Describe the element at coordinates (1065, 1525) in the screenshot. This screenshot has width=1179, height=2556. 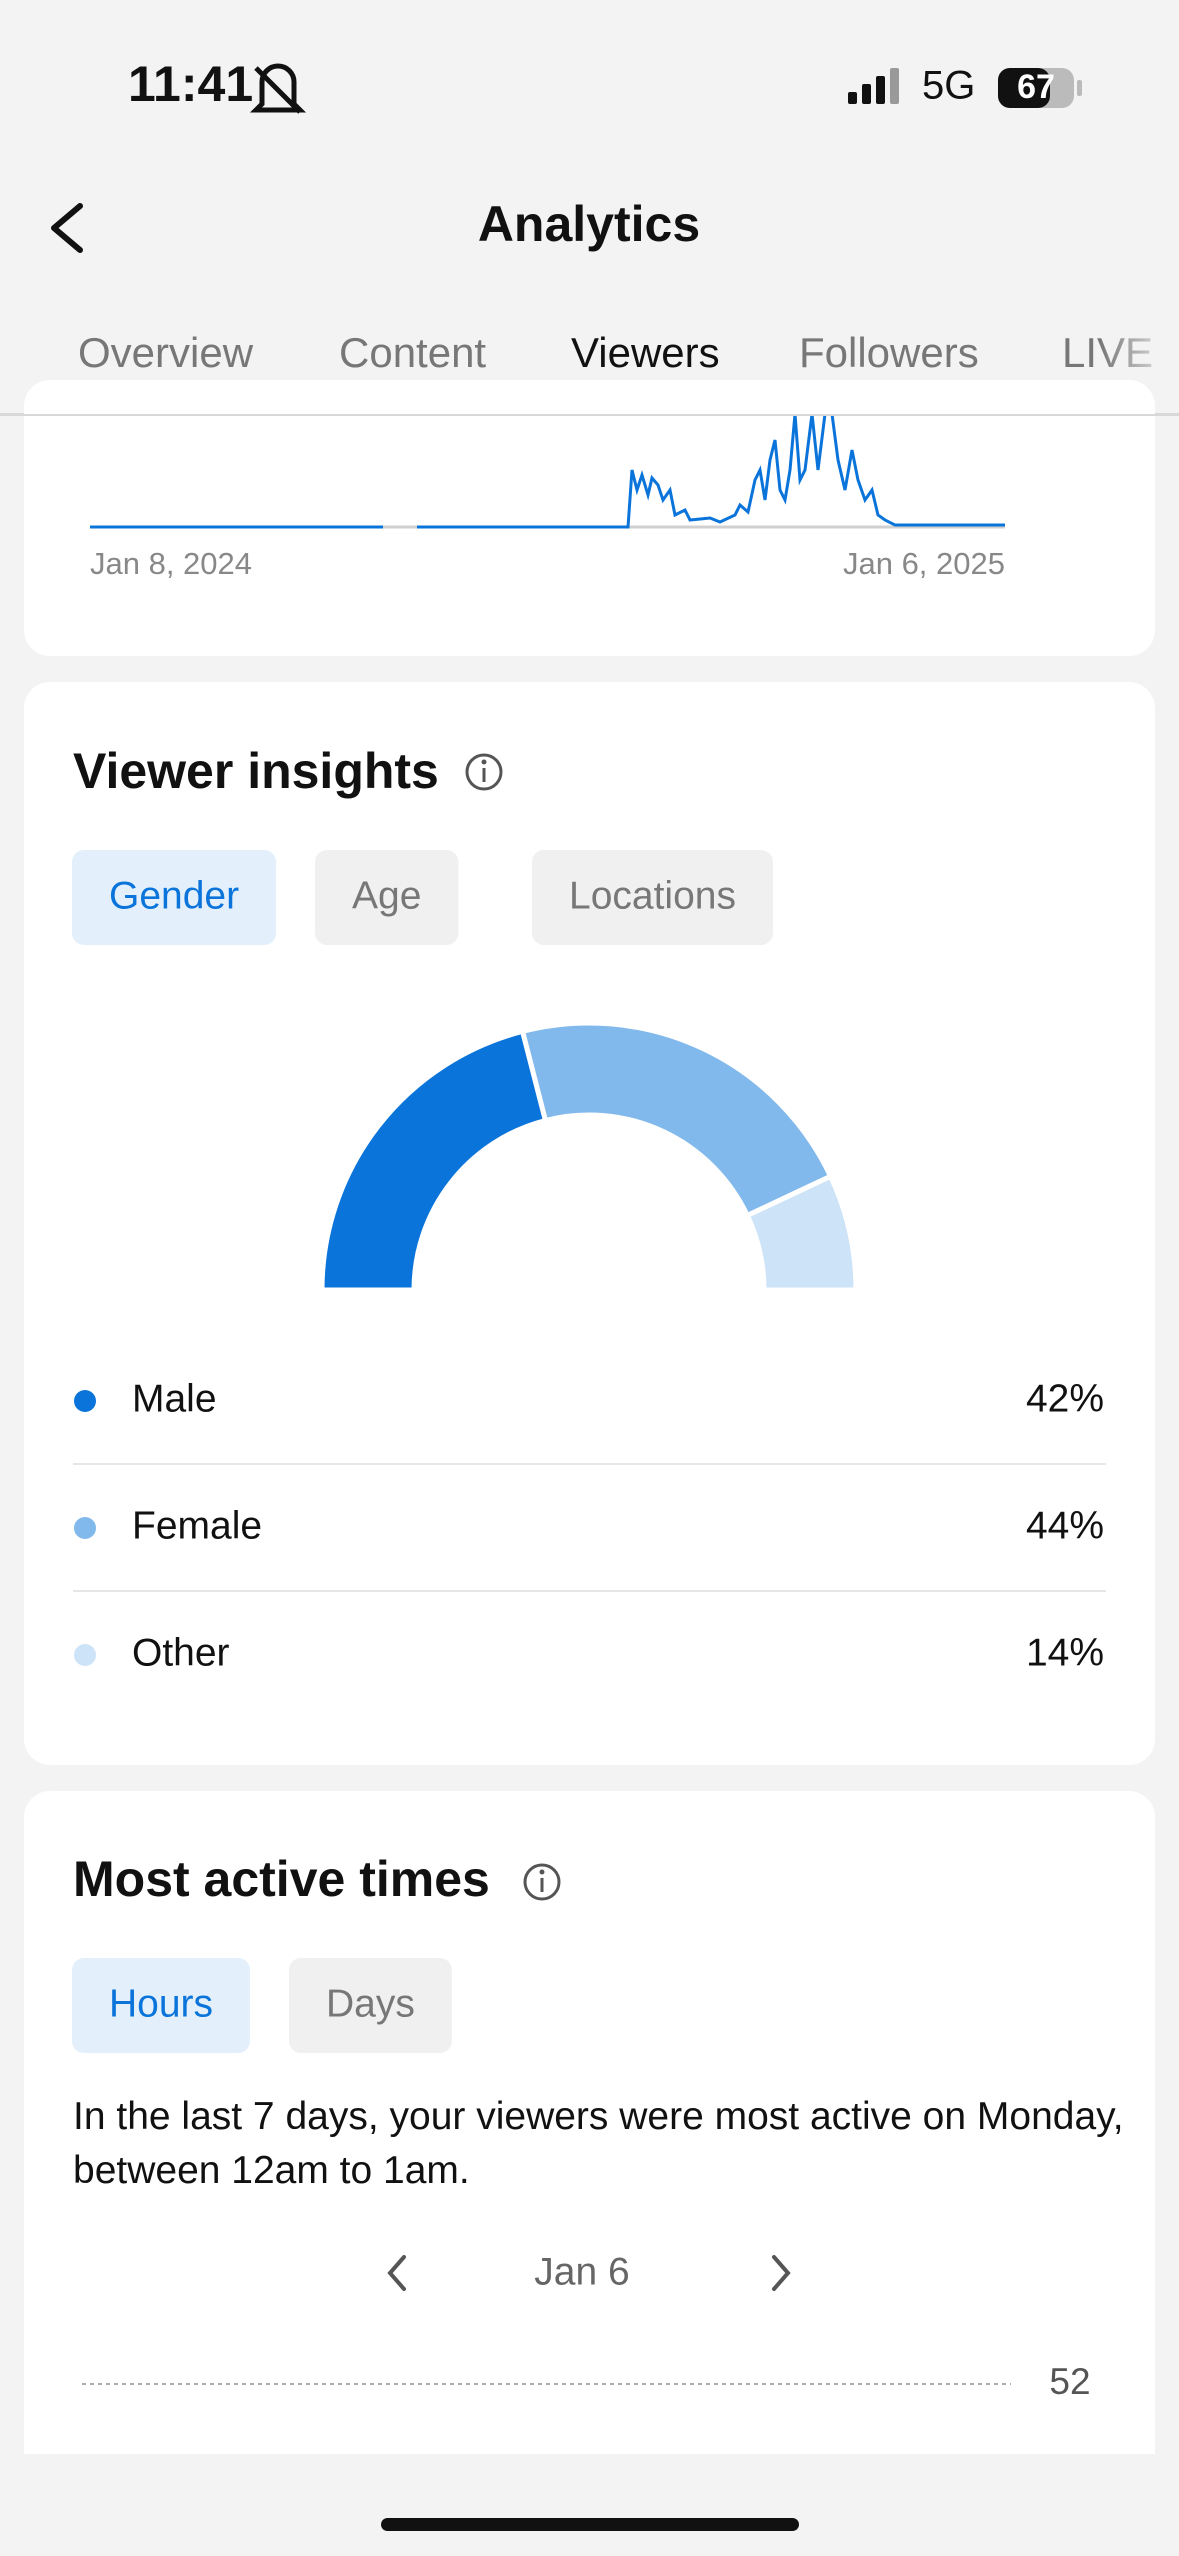
I see `legend-value: 44%` at that location.